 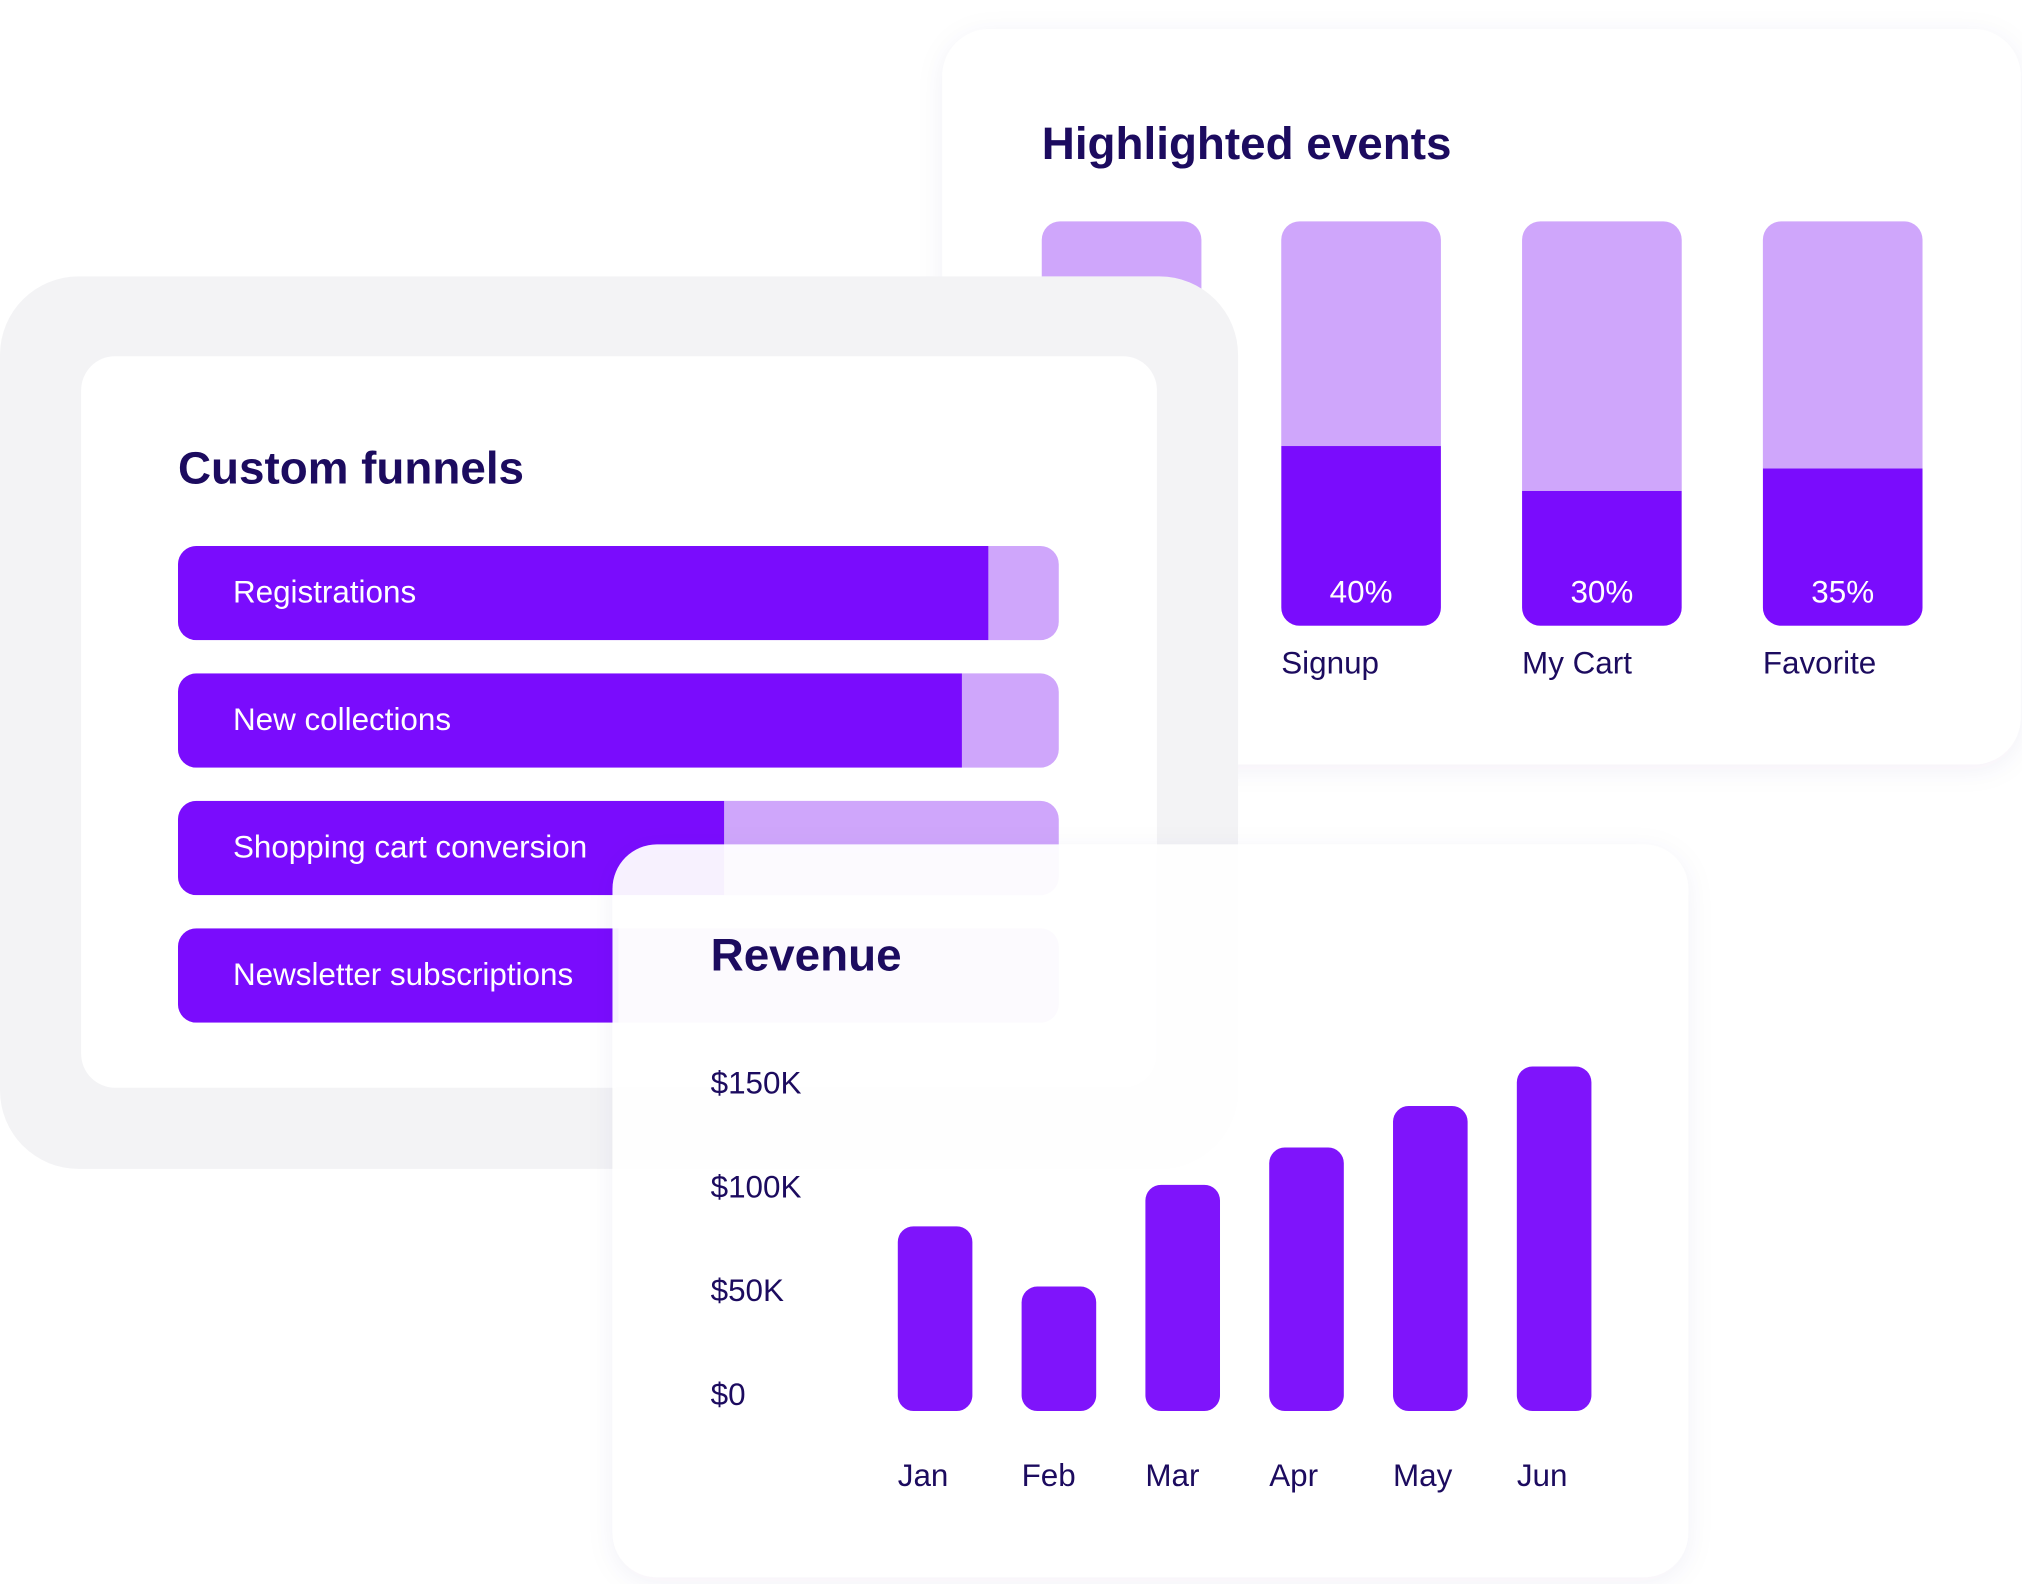 What do you see at coordinates (923, 1475) in the screenshot?
I see `x-tick-label: Jan` at bounding box center [923, 1475].